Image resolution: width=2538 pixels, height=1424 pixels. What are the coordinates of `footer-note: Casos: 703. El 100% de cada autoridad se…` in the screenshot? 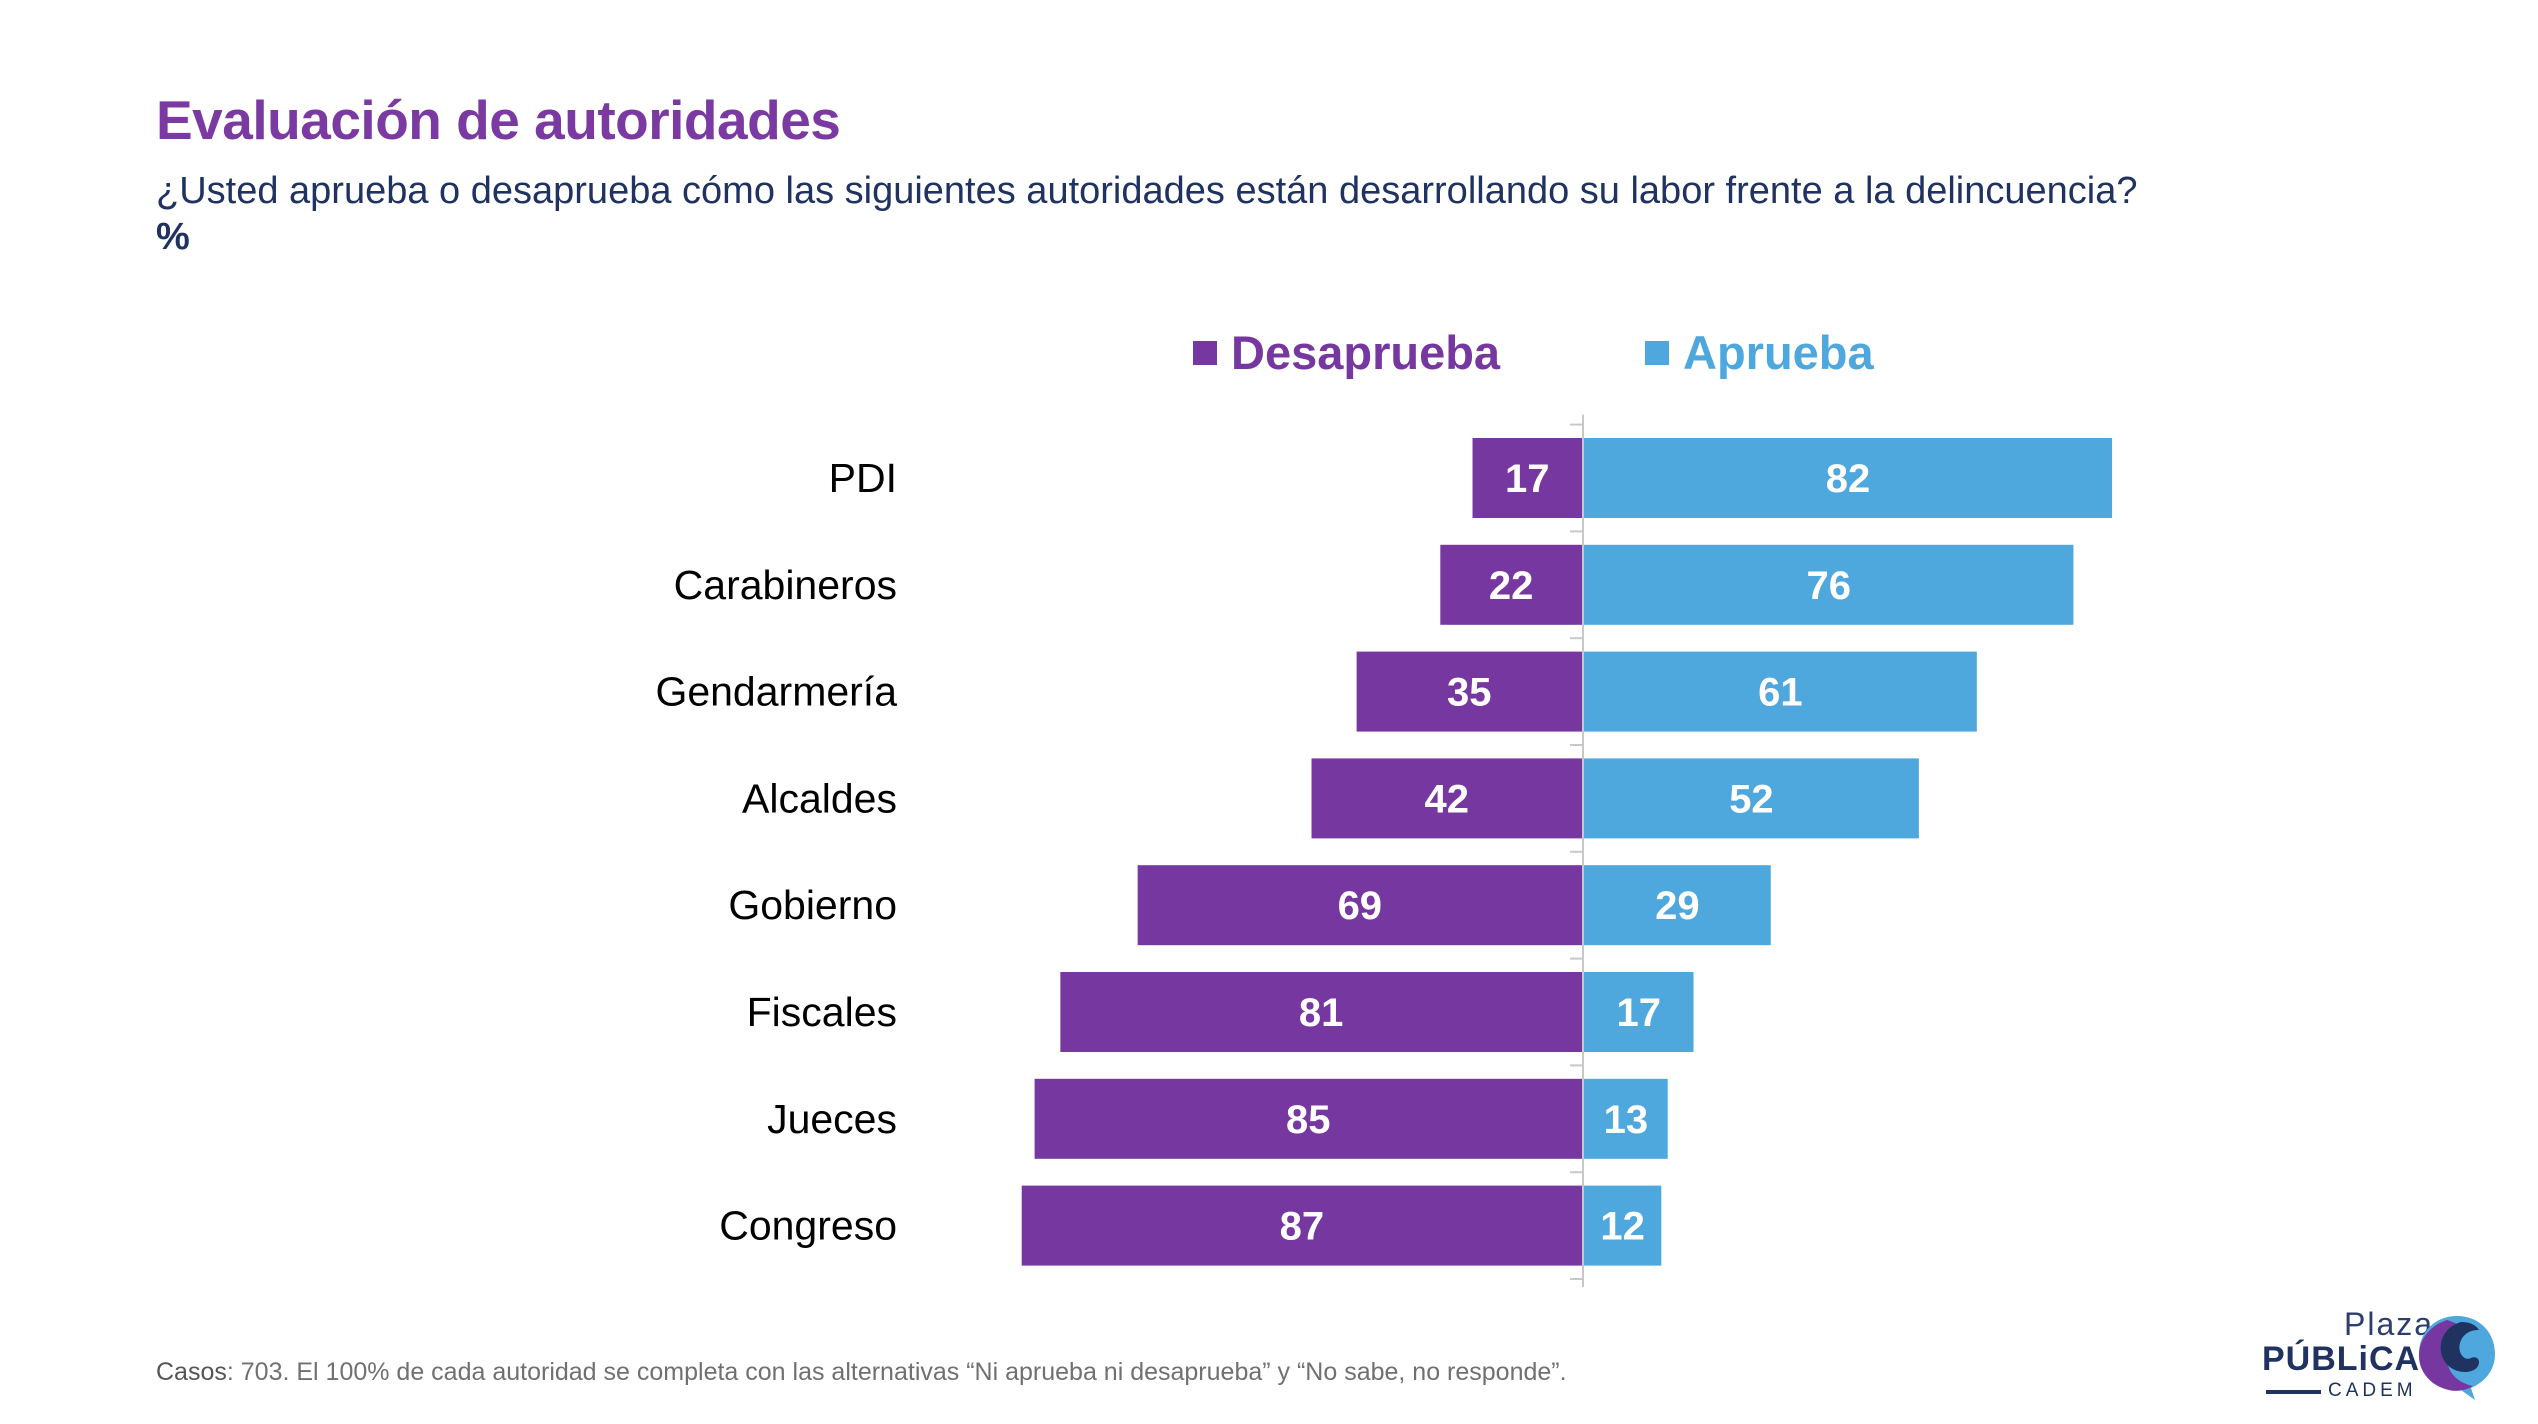 It's located at (861, 1372).